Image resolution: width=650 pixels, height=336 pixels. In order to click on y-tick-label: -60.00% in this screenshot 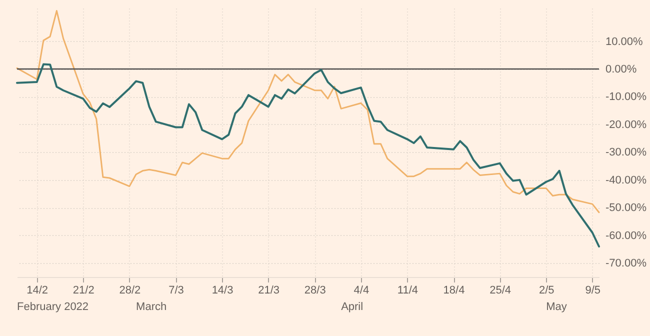, I will do `click(626, 236)`.